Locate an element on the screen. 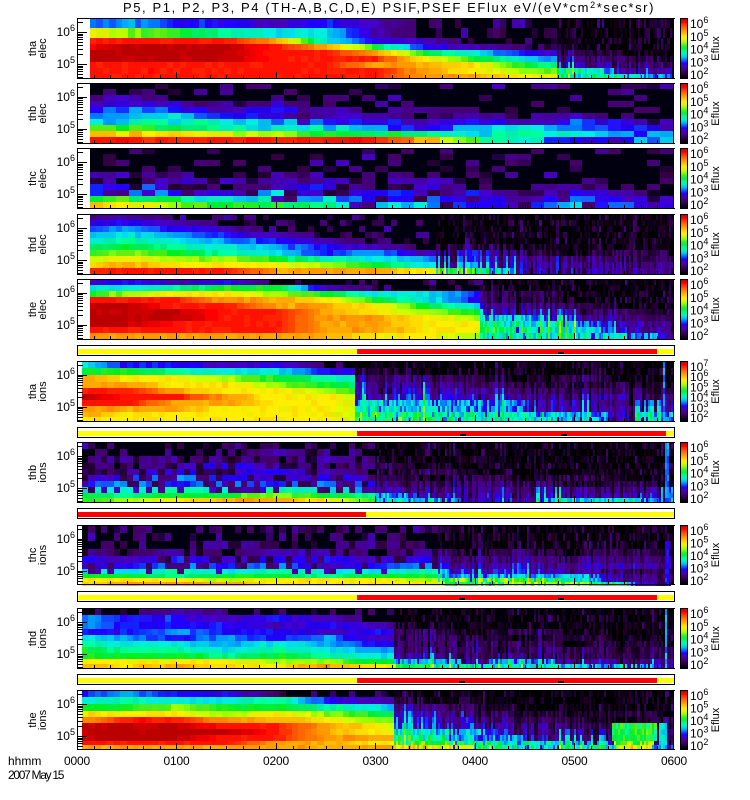  svg-text: 0600 is located at coordinates (674, 761).